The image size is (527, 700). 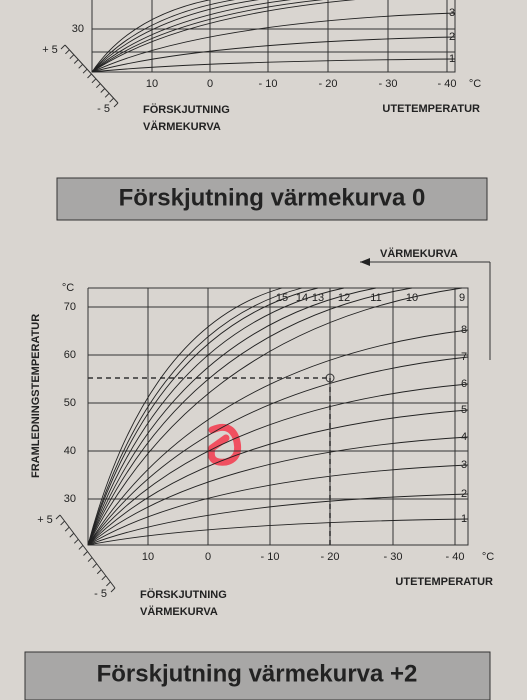 I want to click on x-tick-label: - 20, so click(x=330, y=557).